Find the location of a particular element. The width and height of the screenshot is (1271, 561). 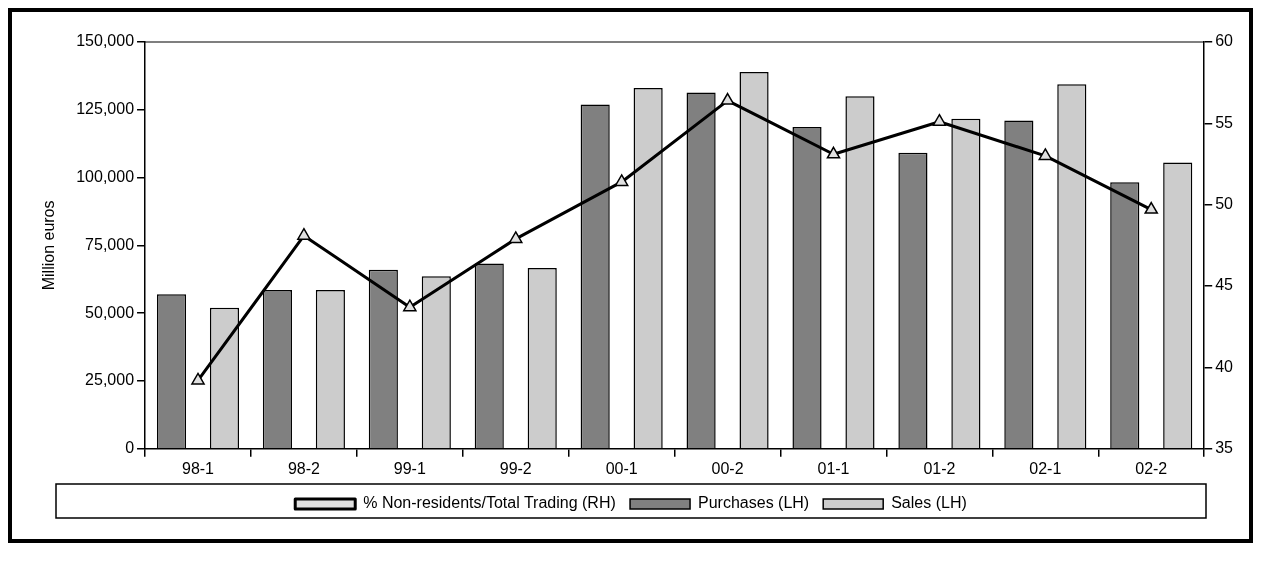

x-tick-label: 98-1 is located at coordinates (198, 468).